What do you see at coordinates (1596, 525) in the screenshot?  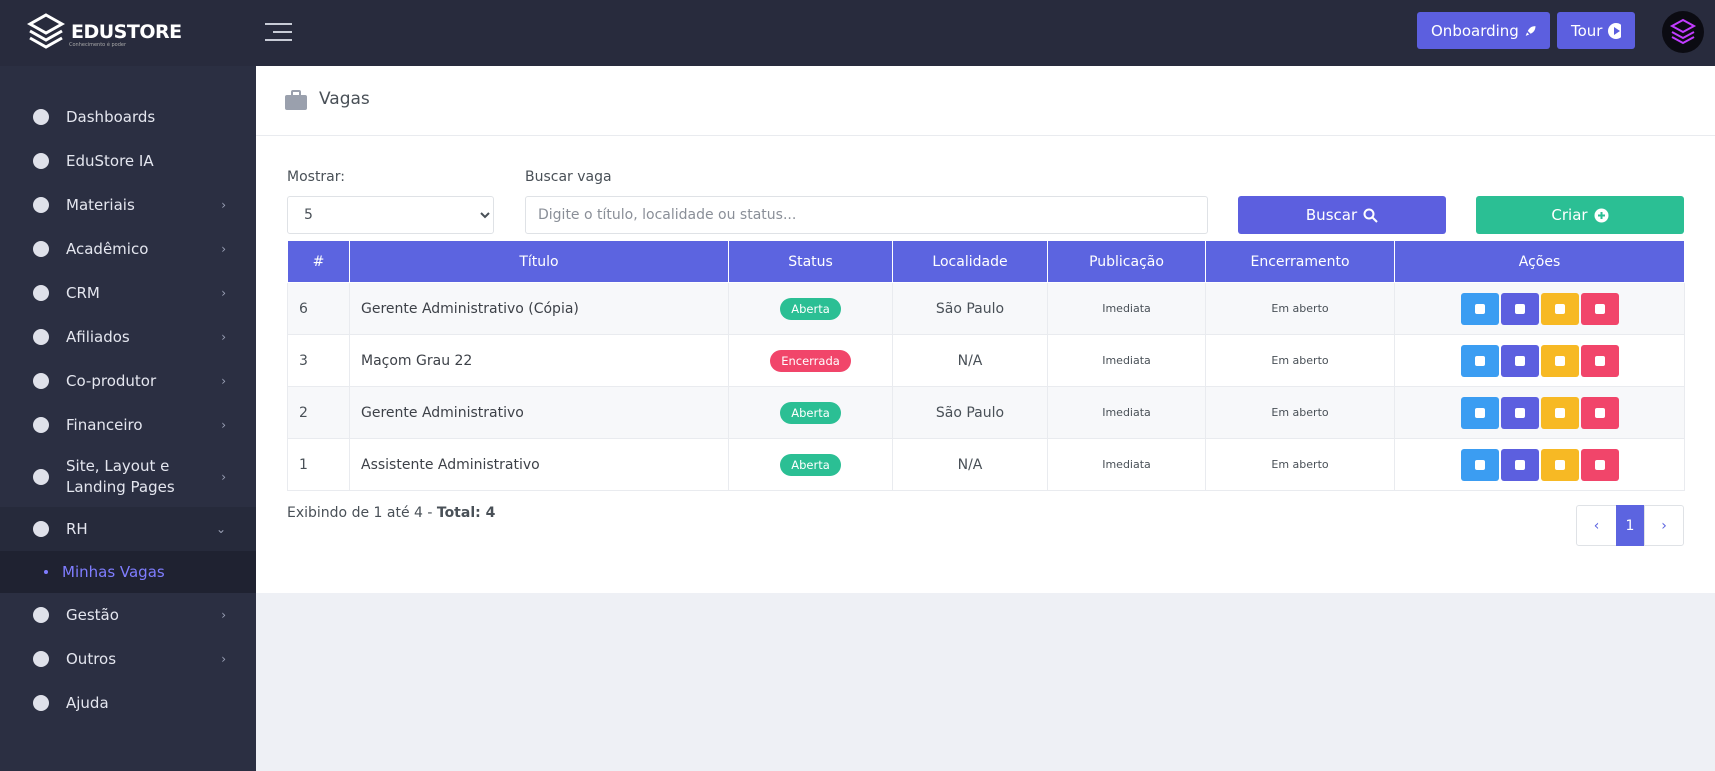 I see `prev-page: ‹` at bounding box center [1596, 525].